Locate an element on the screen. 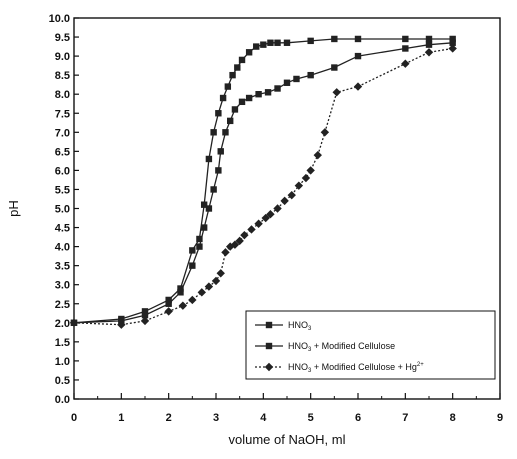 This screenshot has height=459, width=517. y-tick-label: 8.5 is located at coordinates (62, 76).